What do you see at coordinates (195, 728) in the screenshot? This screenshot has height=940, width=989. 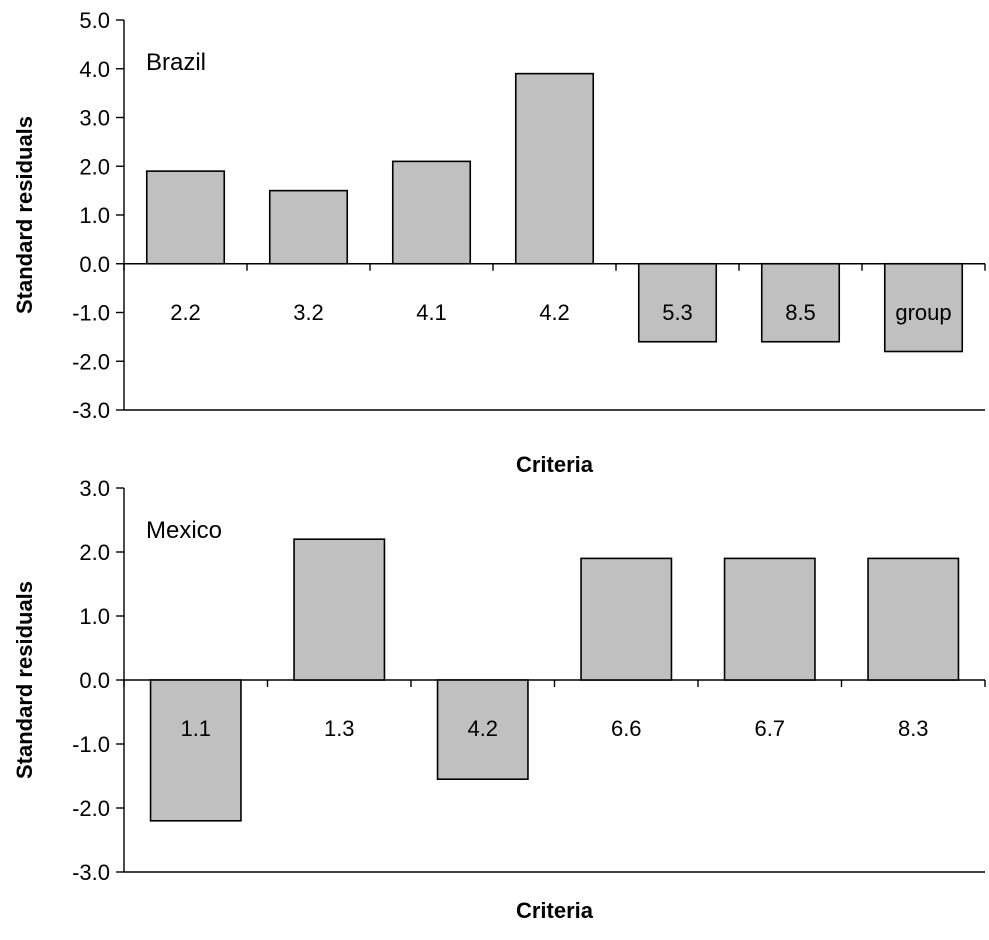 I see `category-label: 1.1` at bounding box center [195, 728].